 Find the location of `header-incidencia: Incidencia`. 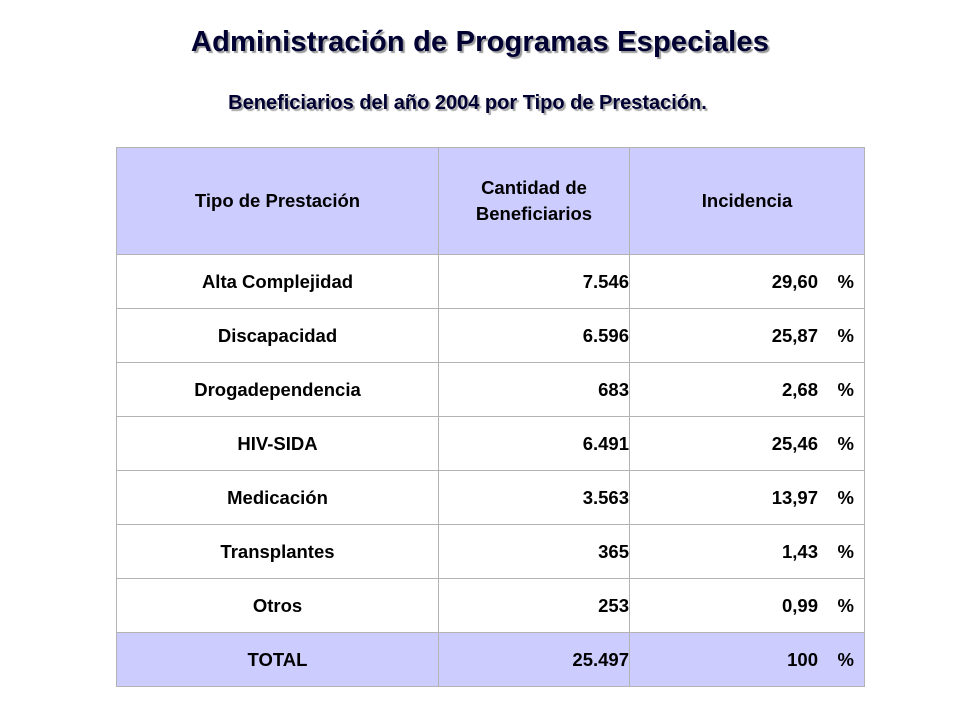

header-incidencia: Incidencia is located at coordinates (747, 201).